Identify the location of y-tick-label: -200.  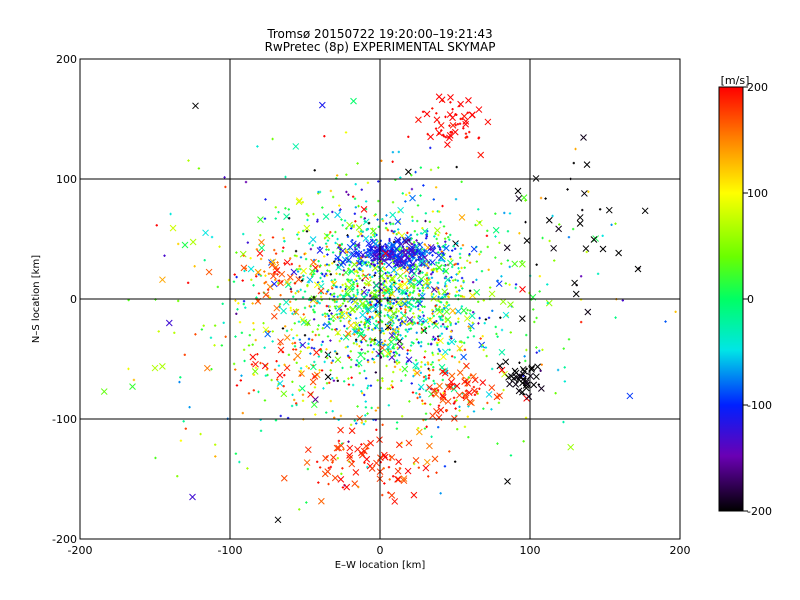
(64, 539).